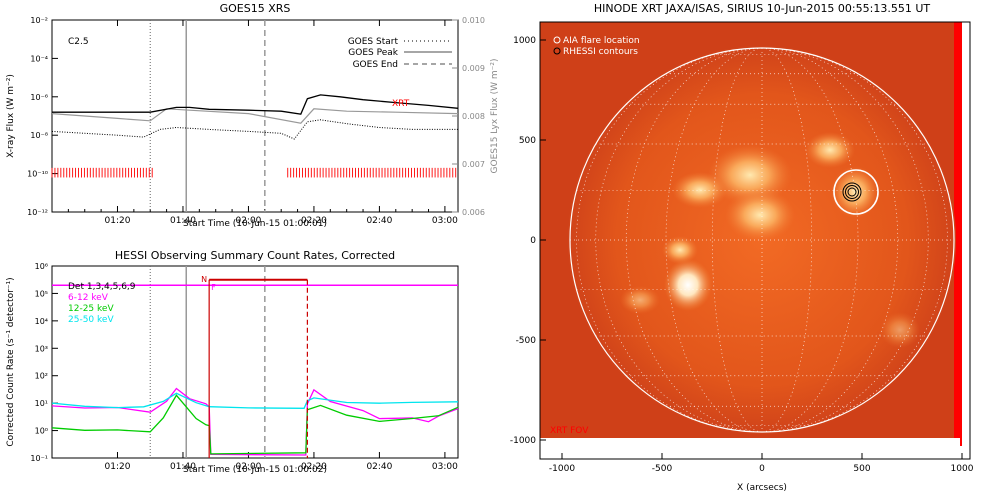  Describe the element at coordinates (39, 20) in the screenshot. I see `goes-y-tick-label: 10⁻²` at that location.